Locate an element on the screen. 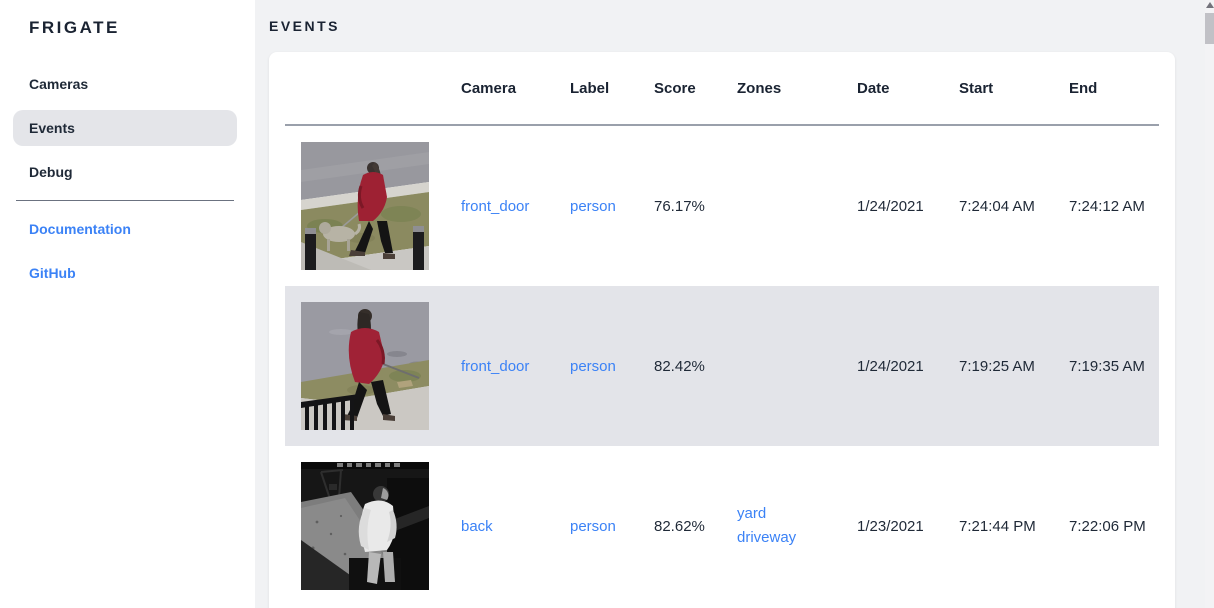 The width and height of the screenshot is (1214, 608). sidebar-item-cameras: Cameras is located at coordinates (125, 84).